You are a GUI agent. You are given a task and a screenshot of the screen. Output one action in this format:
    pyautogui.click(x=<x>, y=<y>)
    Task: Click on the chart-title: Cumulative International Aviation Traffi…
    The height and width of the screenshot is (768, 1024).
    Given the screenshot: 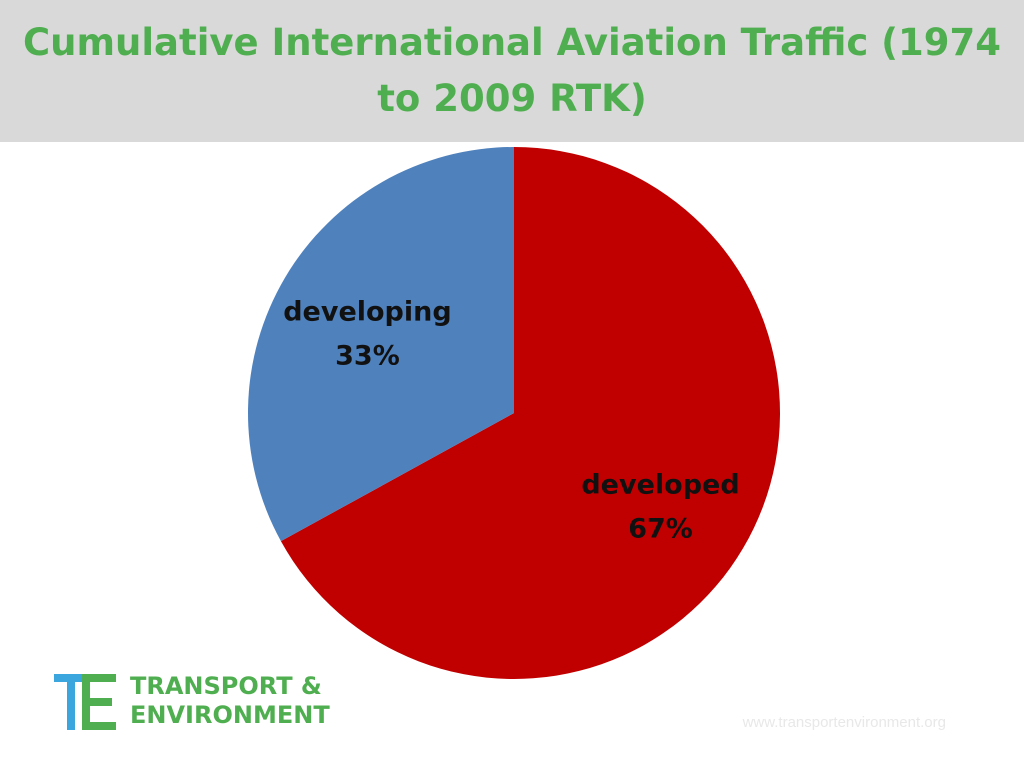 What is the action you would take?
    pyautogui.click(x=512, y=70)
    